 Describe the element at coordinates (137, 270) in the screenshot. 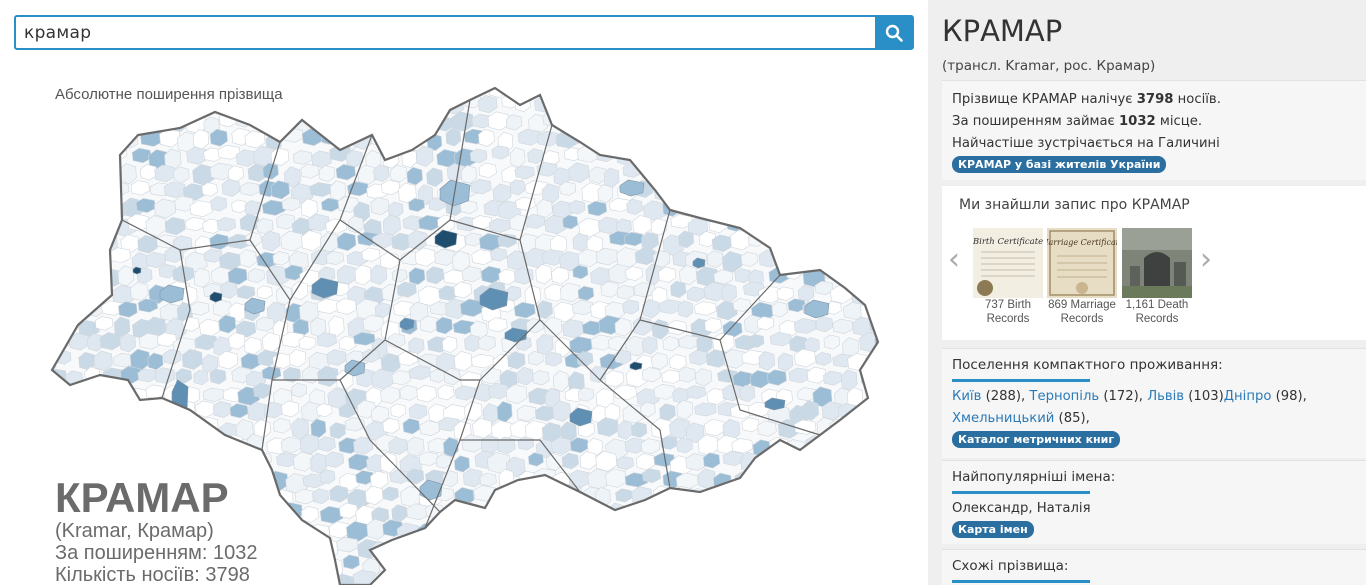

I see `map-district-high` at that location.